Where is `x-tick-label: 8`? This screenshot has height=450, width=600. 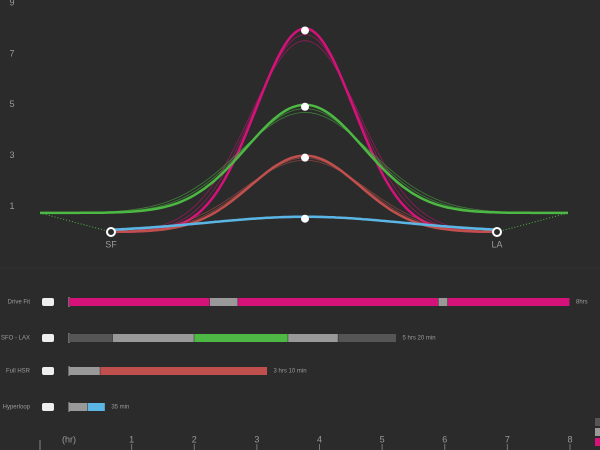
x-tick-label: 8 is located at coordinates (569, 439).